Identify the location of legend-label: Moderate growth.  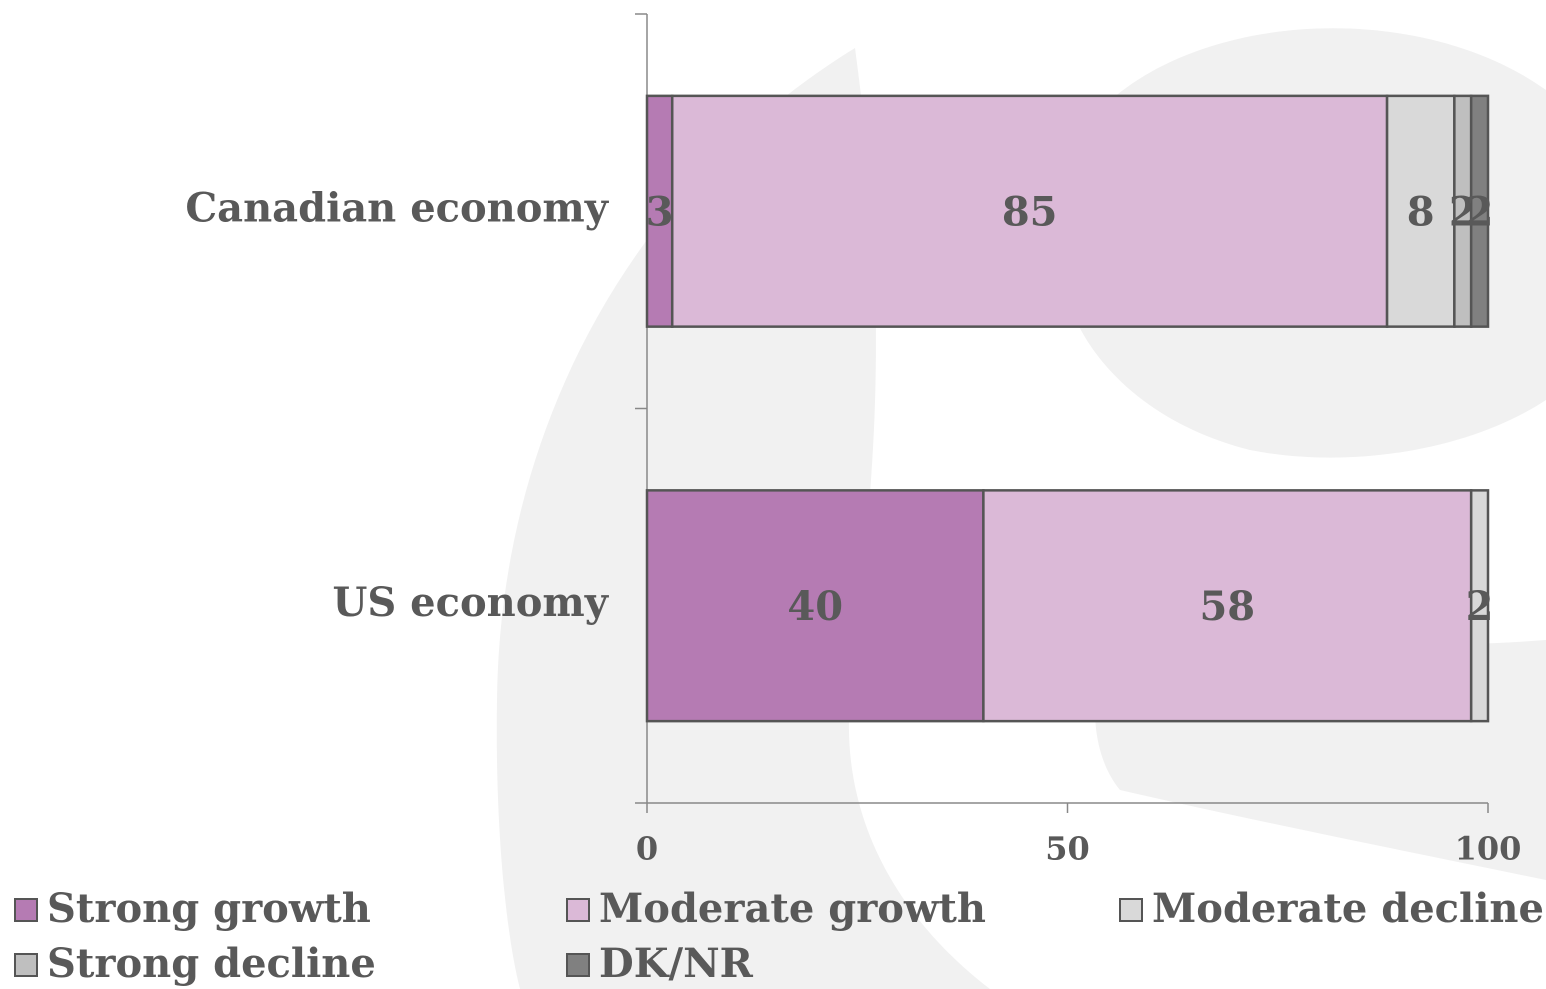
(792, 908).